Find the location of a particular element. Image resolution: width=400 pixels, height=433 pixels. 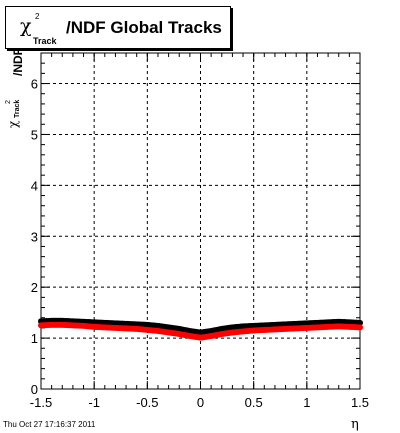

title-superscript: 2 is located at coordinates (37, 16).